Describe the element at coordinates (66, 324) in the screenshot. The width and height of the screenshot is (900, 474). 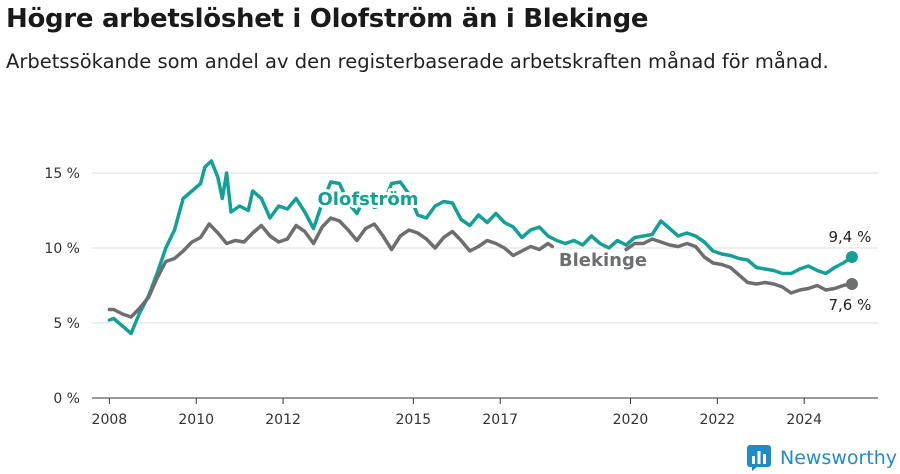
I see `y-tick-label: 5 %` at that location.